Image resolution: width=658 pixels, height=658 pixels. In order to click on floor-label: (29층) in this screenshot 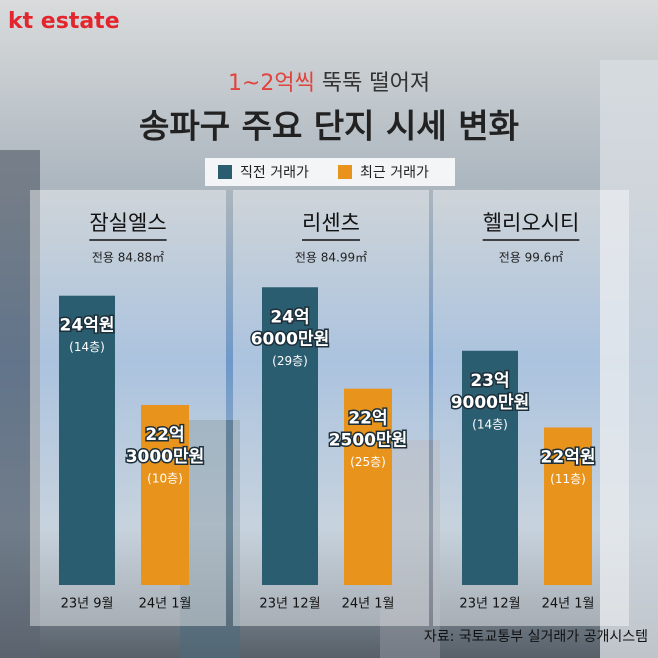, I will do `click(290, 361)`.